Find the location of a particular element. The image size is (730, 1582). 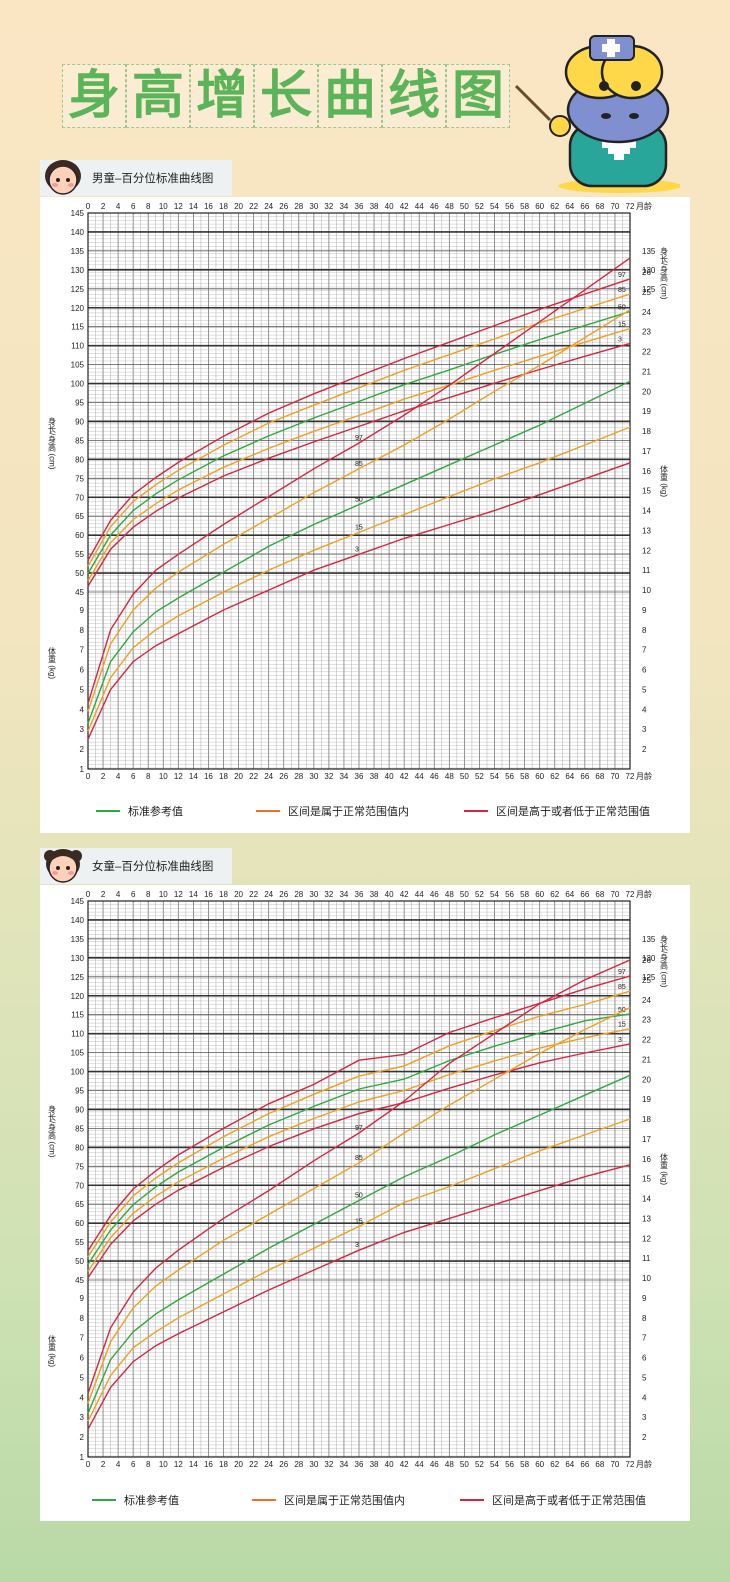

height-series-label: 3 is located at coordinates (620, 339).